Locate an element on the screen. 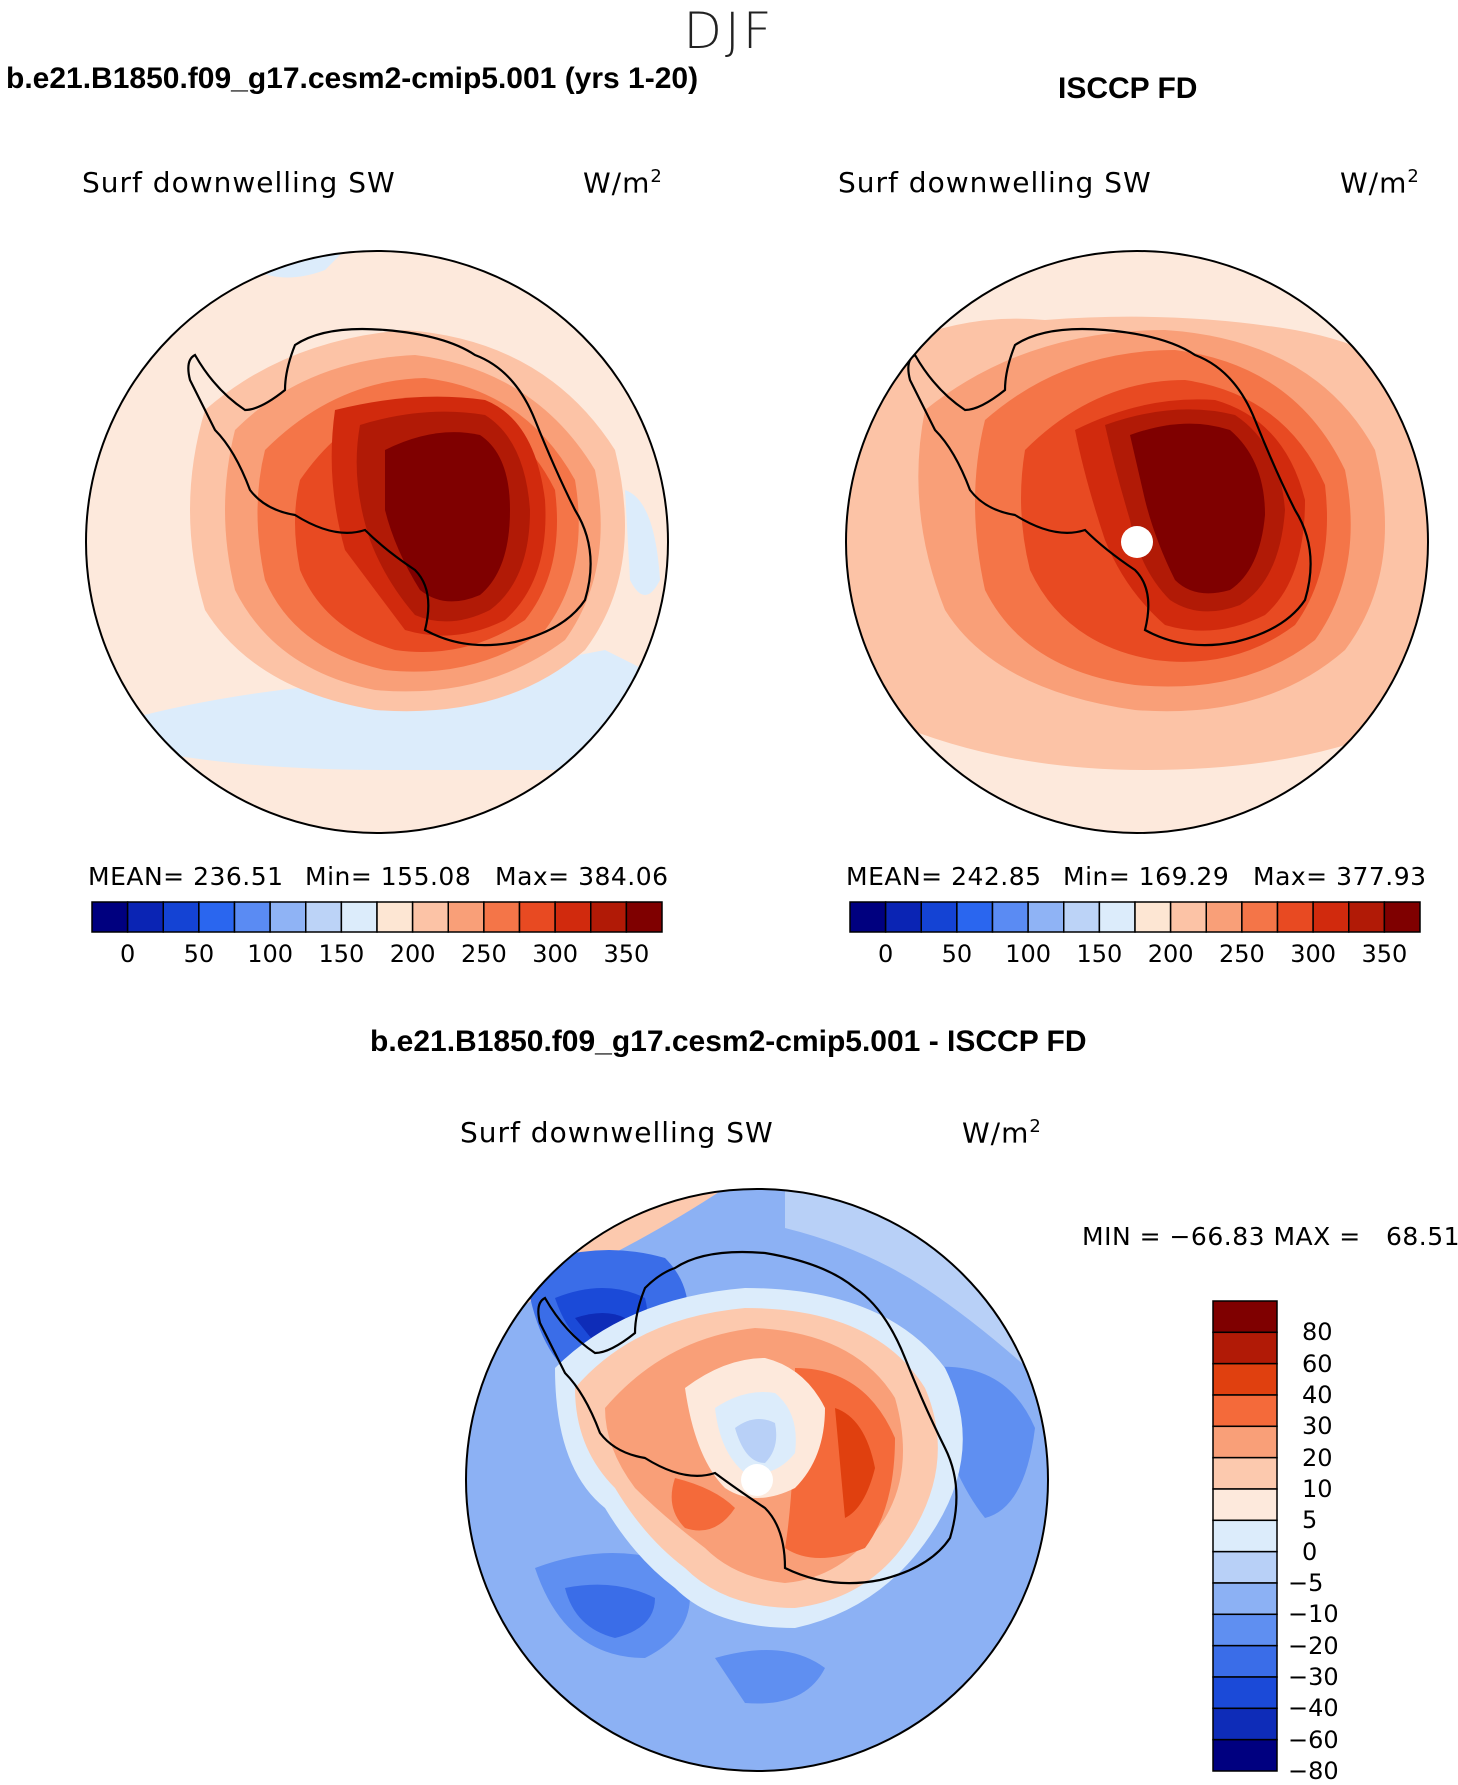  diff-units-label: W/m2 is located at coordinates (1002, 1133).